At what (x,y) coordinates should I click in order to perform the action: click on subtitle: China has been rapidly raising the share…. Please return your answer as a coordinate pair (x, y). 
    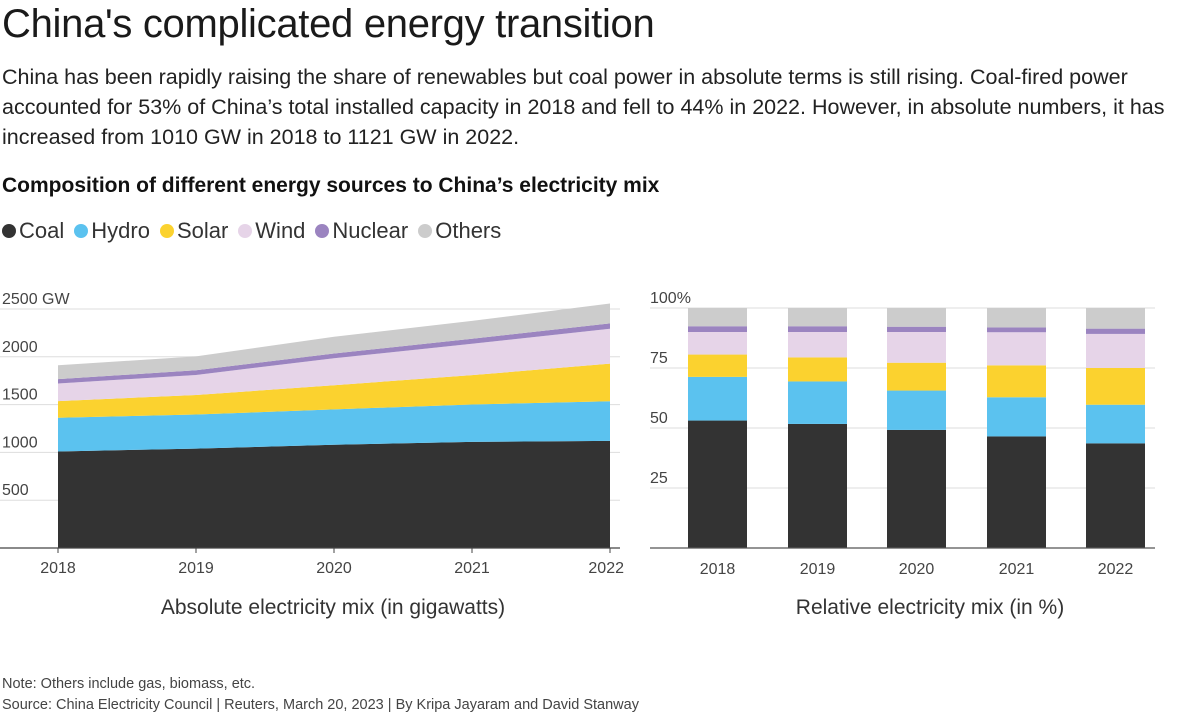
    Looking at the image, I should click on (583, 107).